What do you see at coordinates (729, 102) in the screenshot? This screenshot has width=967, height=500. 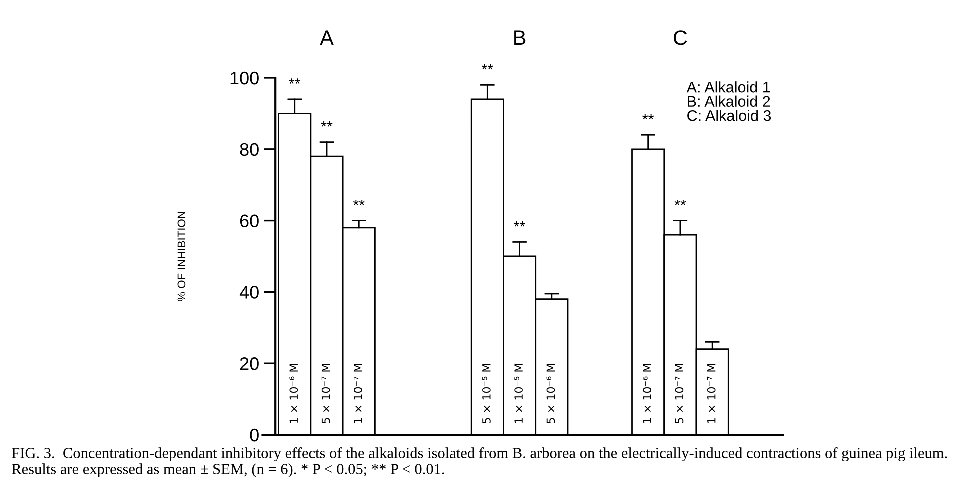 I see `annotation: A: Alkaloid 1 B: Alkaloid 2 C: Alkaloid 3` at bounding box center [729, 102].